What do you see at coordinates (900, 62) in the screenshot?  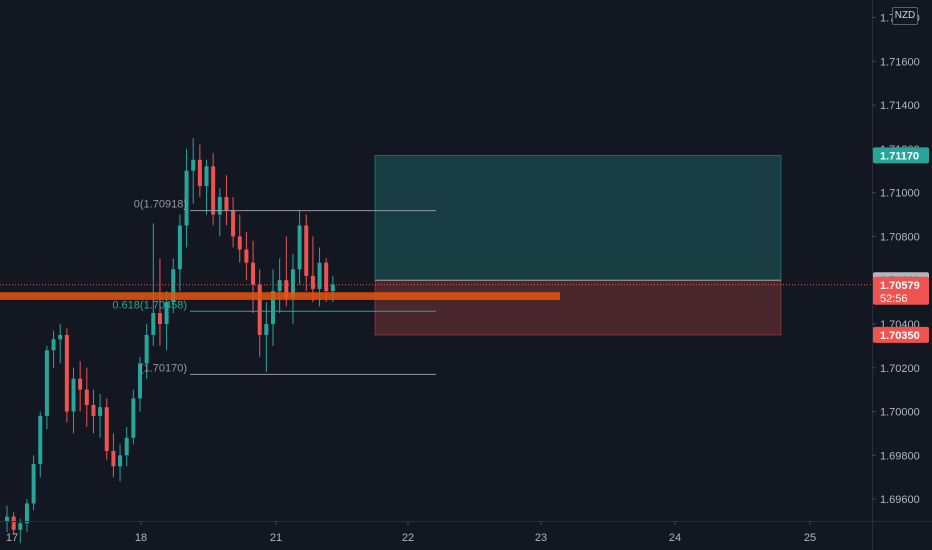 I see `price-tick-label: 1.71600` at bounding box center [900, 62].